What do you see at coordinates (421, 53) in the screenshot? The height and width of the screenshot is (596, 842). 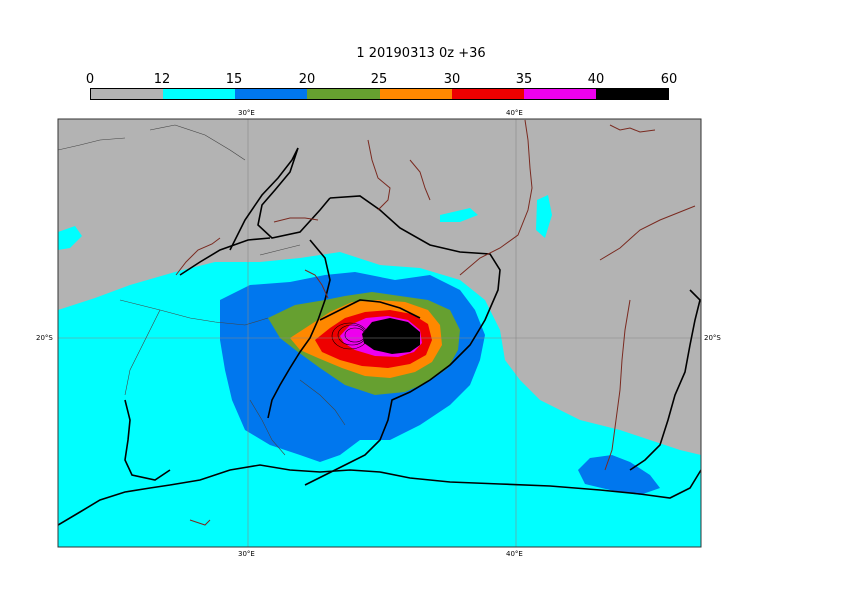 I see `map-title: 1 20190313 0z +36` at bounding box center [421, 53].